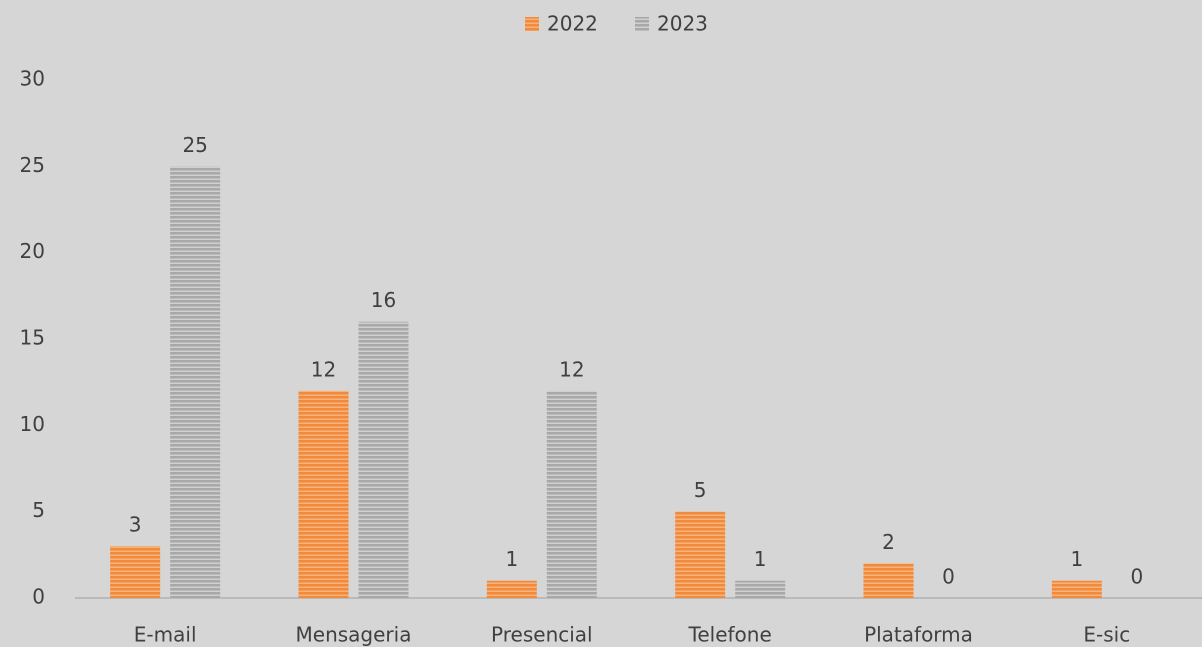  I want to click on y-tick-label: 0, so click(38, 597).